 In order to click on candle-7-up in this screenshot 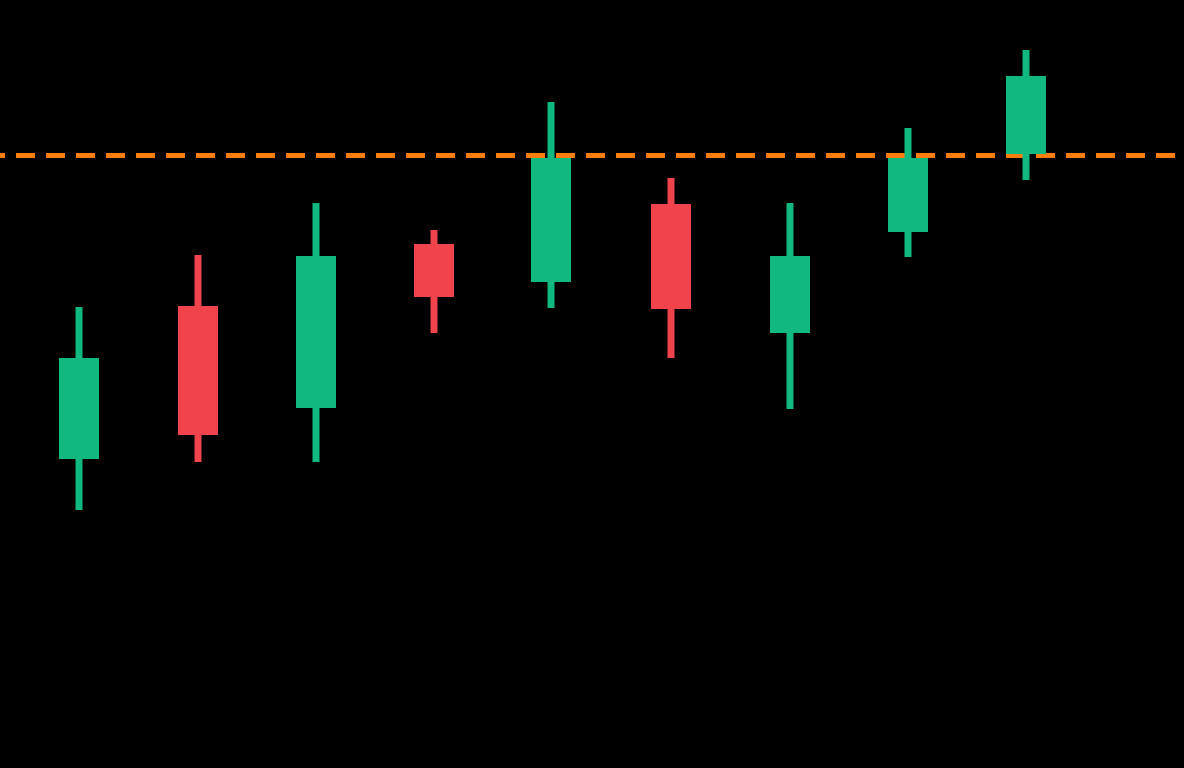, I will do `click(790, 306)`.